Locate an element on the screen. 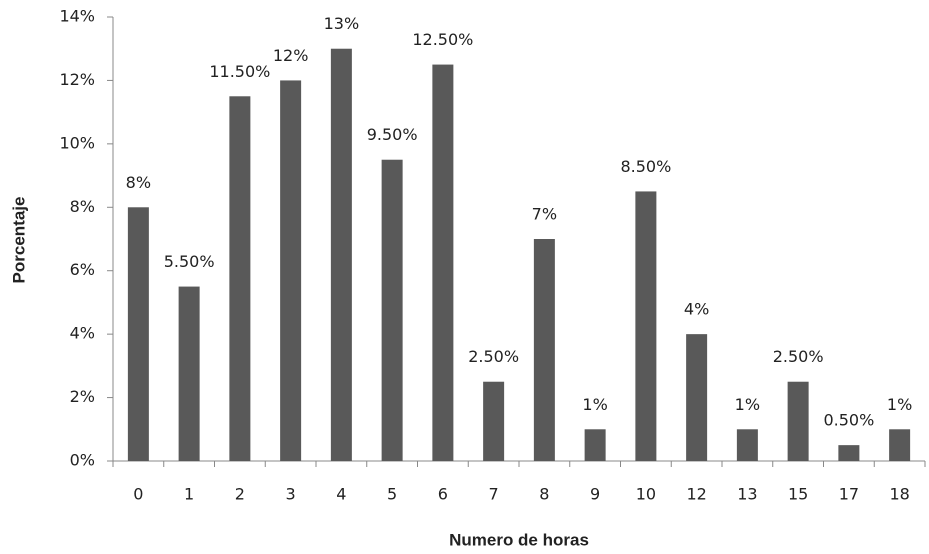 Image resolution: width=929 pixels, height=554 pixels. data-label: 5.50% is located at coordinates (189, 261).